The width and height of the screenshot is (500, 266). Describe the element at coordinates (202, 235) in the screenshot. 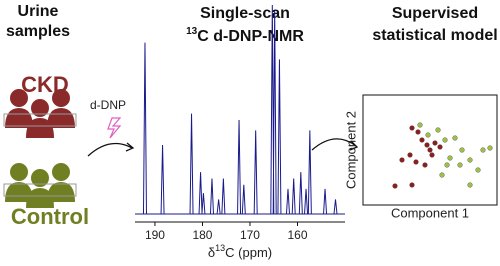

I see `x-tick-label: 180` at that location.